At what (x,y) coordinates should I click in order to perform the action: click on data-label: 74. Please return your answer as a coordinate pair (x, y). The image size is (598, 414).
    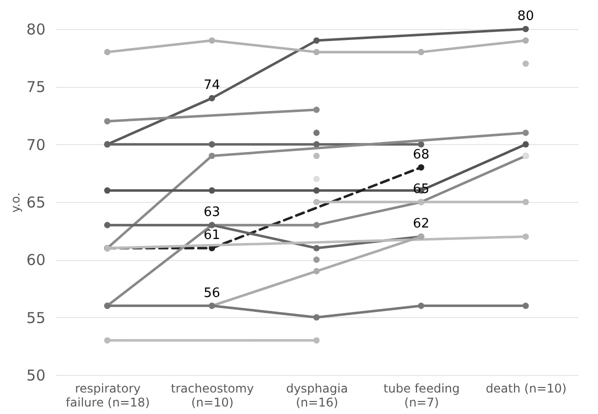
    Looking at the image, I should click on (212, 86).